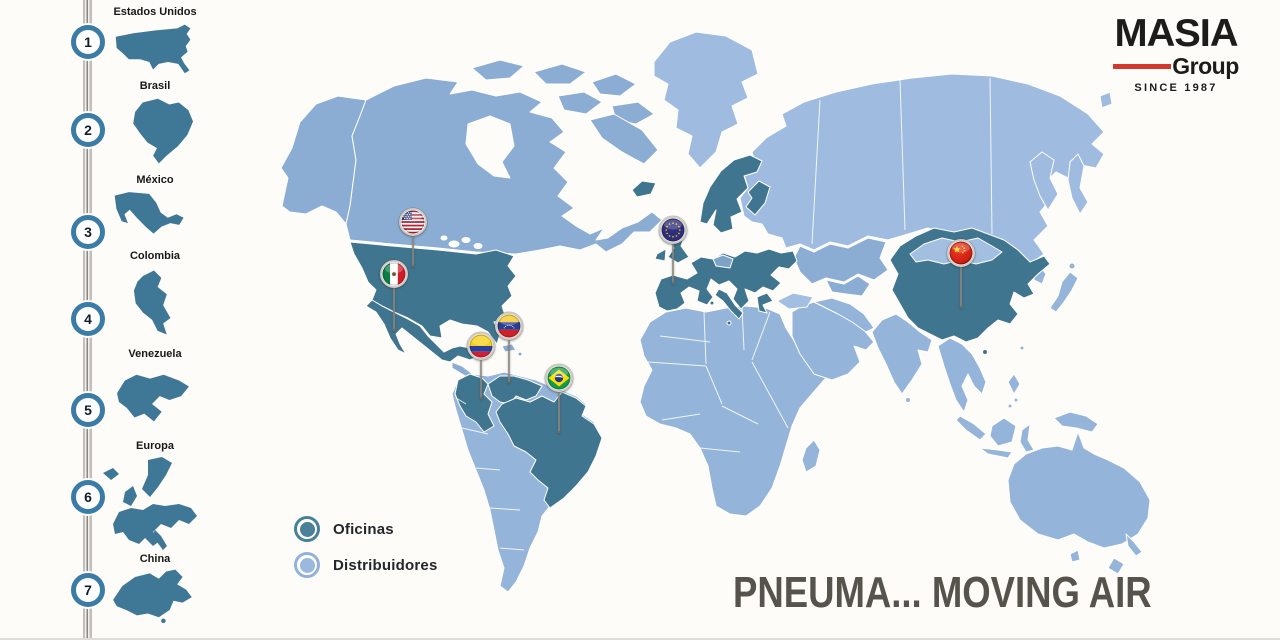 Image resolution: width=1280 pixels, height=640 pixels. I want to click on iceland-shape, so click(644, 189).